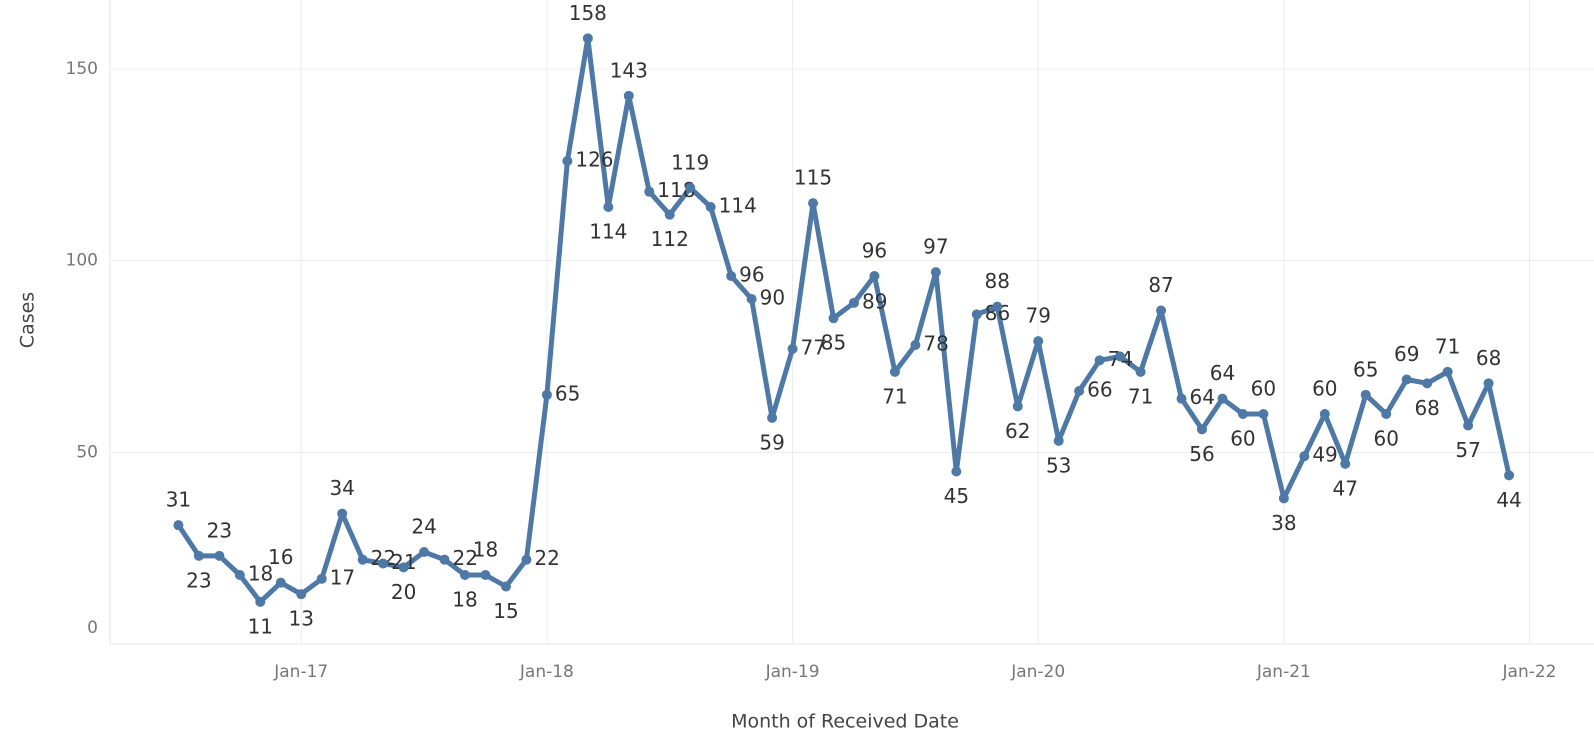  I want to click on data-label: 47, so click(1345, 488).